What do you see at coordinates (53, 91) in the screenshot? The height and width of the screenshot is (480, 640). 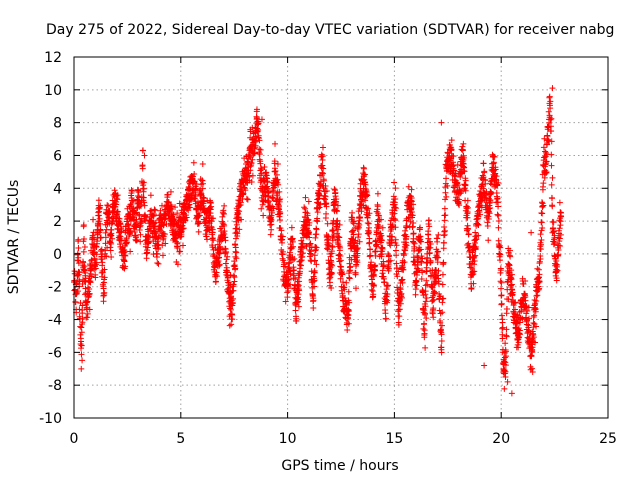 I see `y-tick-label: 10` at bounding box center [53, 91].